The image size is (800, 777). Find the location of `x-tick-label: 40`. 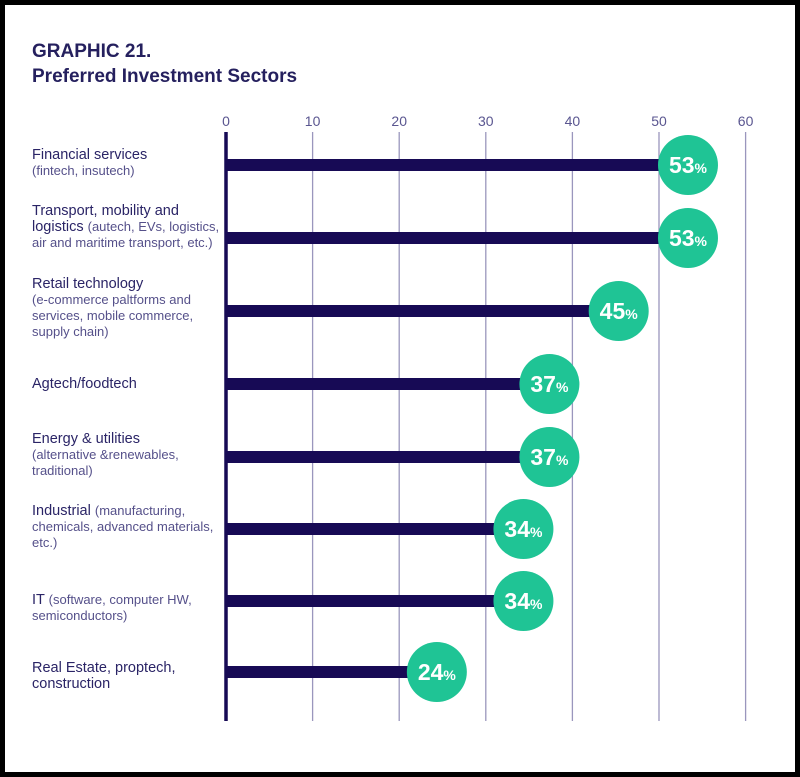

x-tick-label: 40 is located at coordinates (573, 121).